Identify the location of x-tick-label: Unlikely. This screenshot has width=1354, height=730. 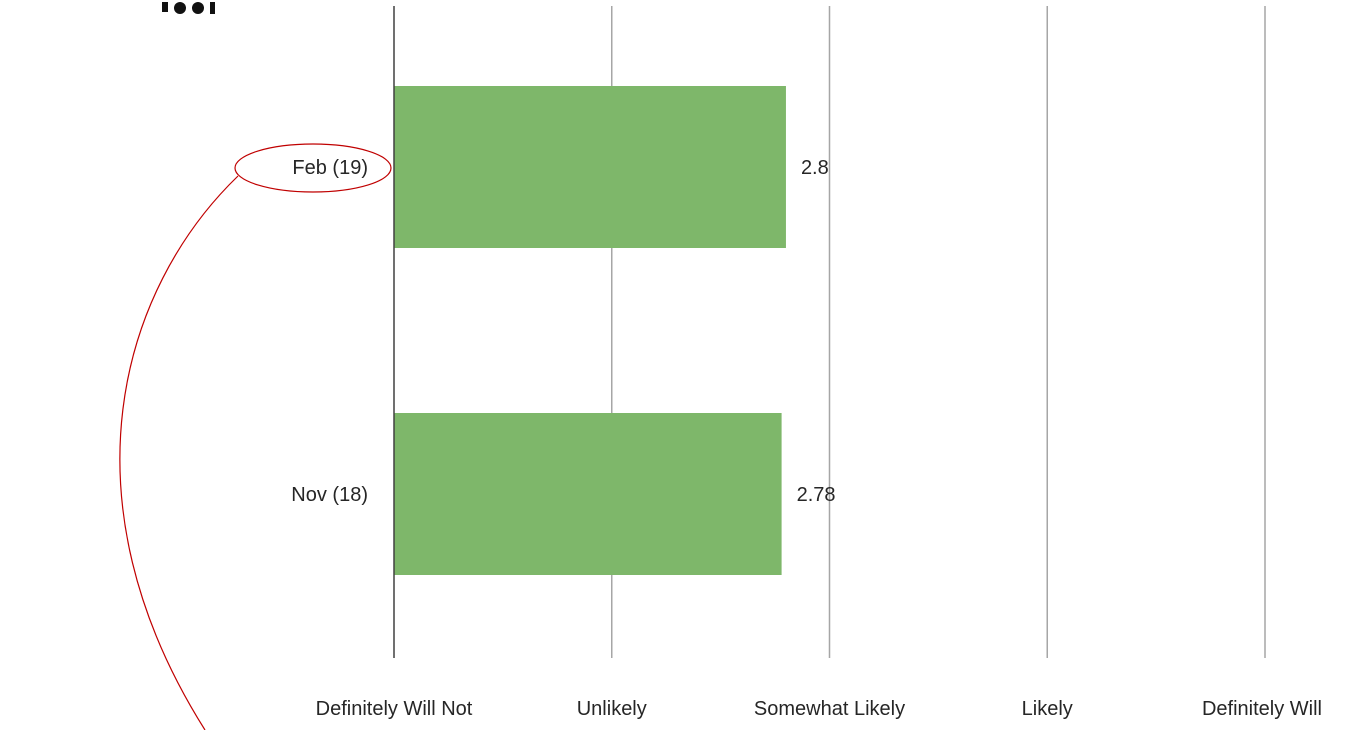
(612, 709).